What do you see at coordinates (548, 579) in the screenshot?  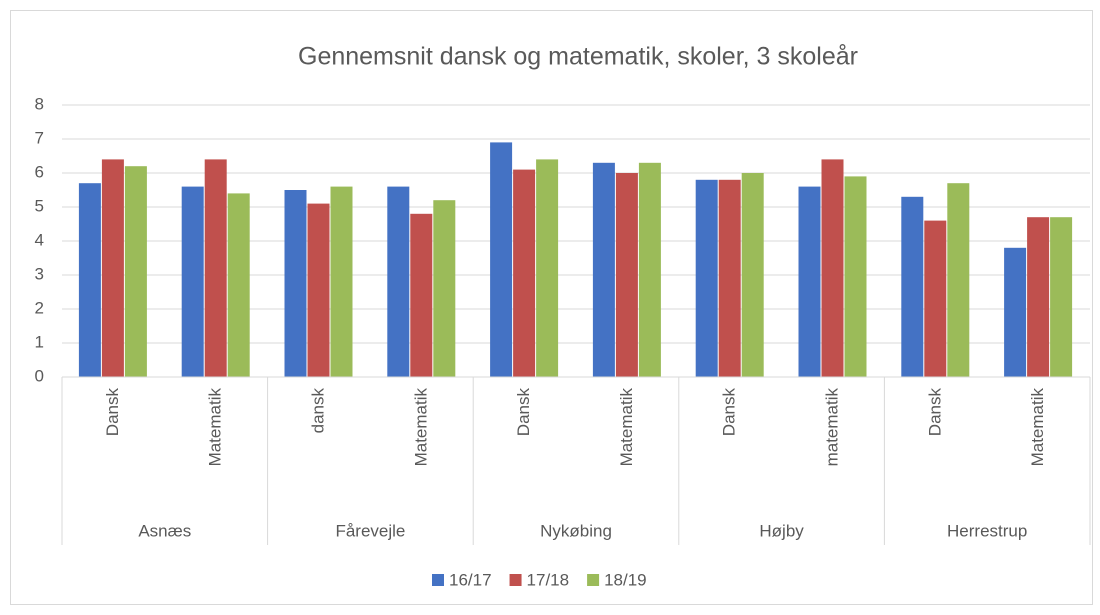 I see `legend-label: 17/18` at bounding box center [548, 579].